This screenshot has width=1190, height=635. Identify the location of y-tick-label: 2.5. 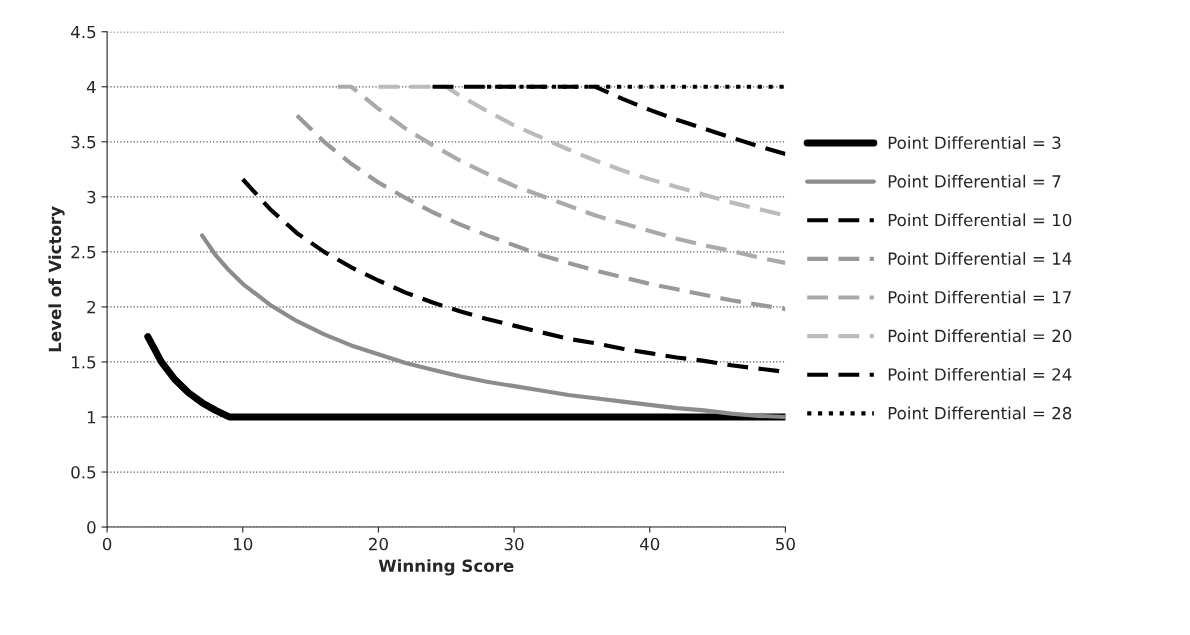
(83, 252).